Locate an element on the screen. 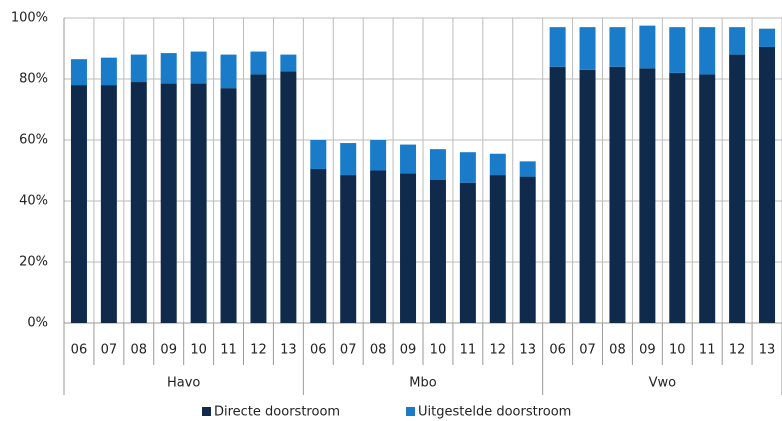 The image size is (782, 421). y-tick-label: 60% is located at coordinates (33, 140).